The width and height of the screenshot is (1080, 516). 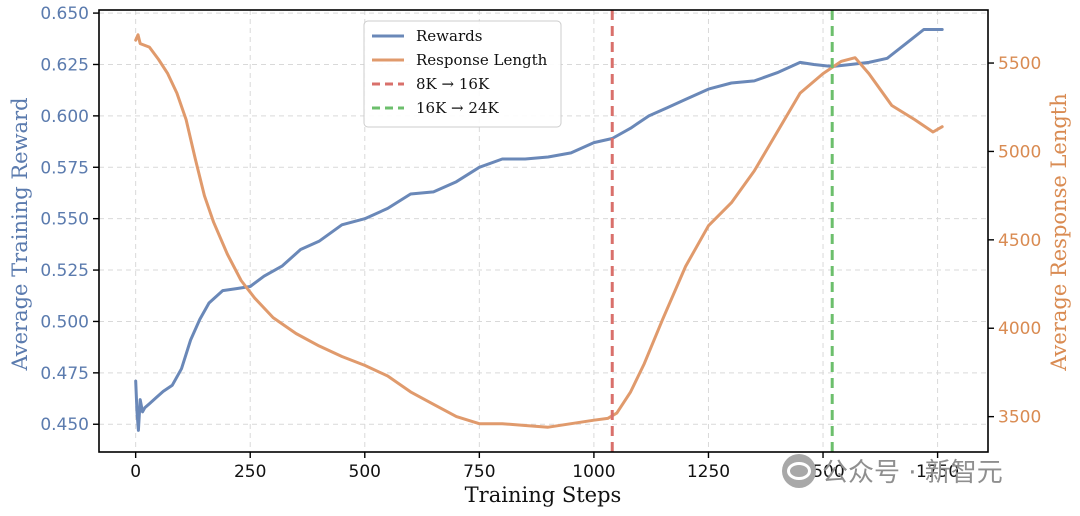 I want to click on y-right-tick-label: 3500, so click(x=1019, y=418).